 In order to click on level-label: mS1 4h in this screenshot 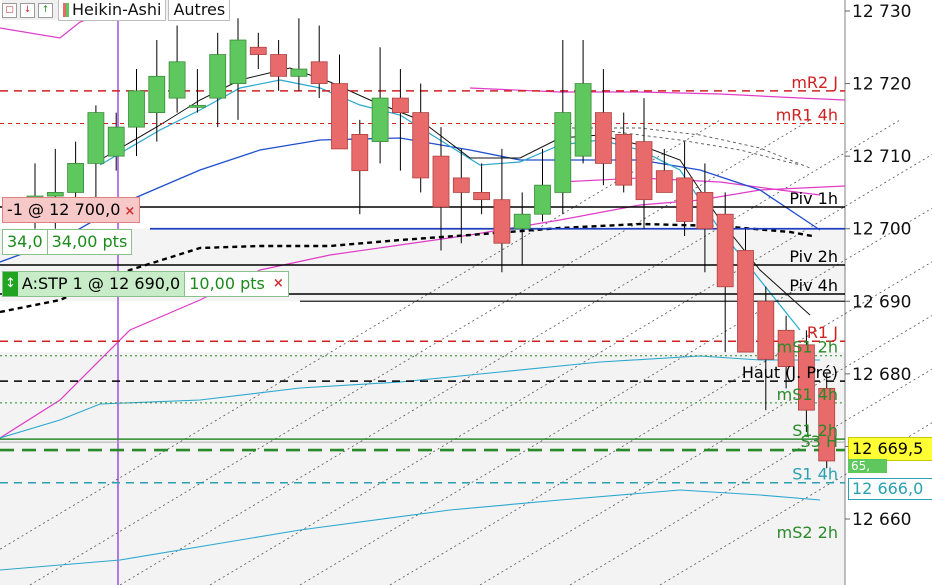, I will do `click(807, 394)`.